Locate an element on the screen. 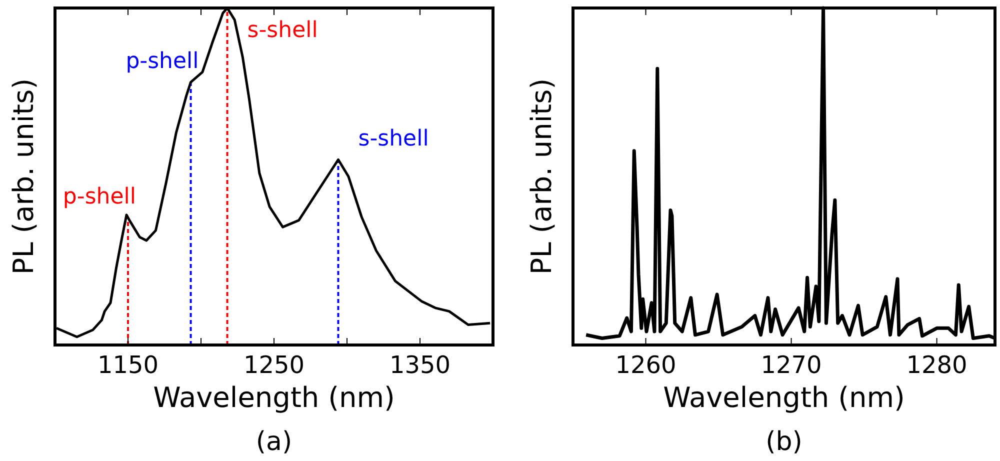 Image resolution: width=1000 pixels, height=461 pixels. x-tick-label: 1280 is located at coordinates (937, 365).